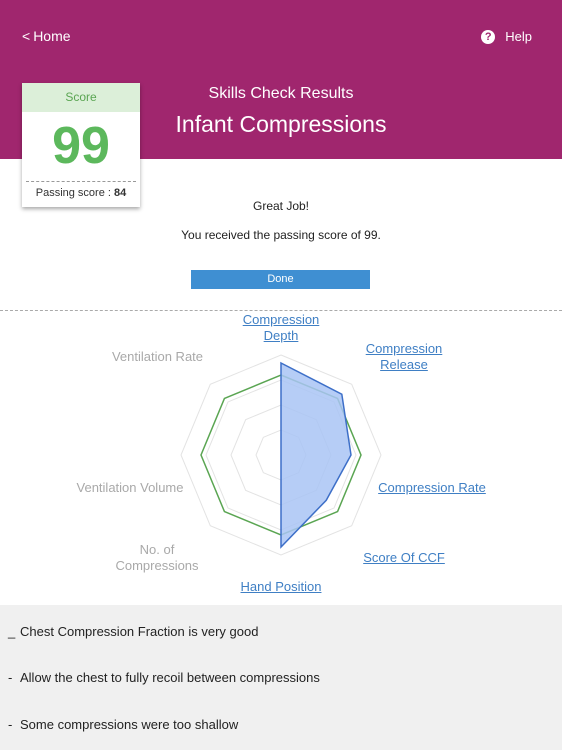 Image resolution: width=562 pixels, height=750 pixels. I want to click on axis-label-compression-depth: Compression Depth, so click(281, 327).